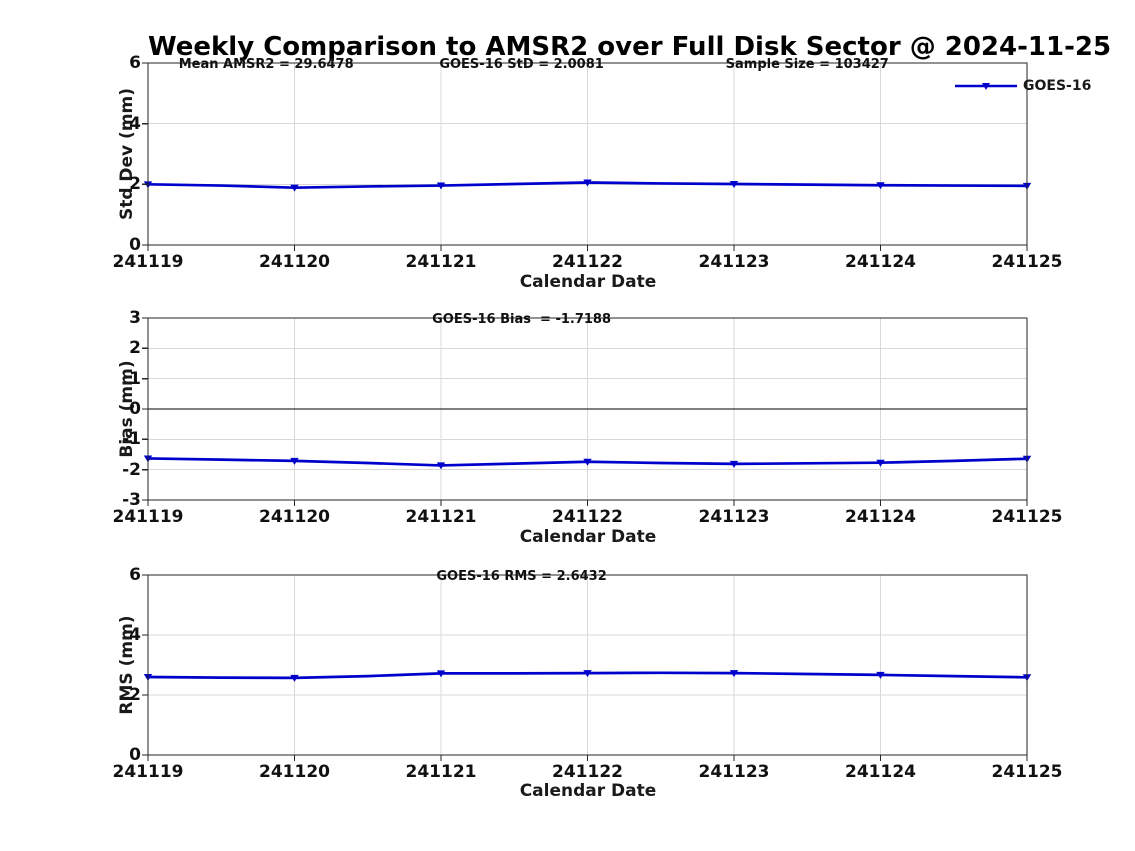  What do you see at coordinates (588, 537) in the screenshot?
I see `bias-x-axis-label: Calendar Date` at bounding box center [588, 537].